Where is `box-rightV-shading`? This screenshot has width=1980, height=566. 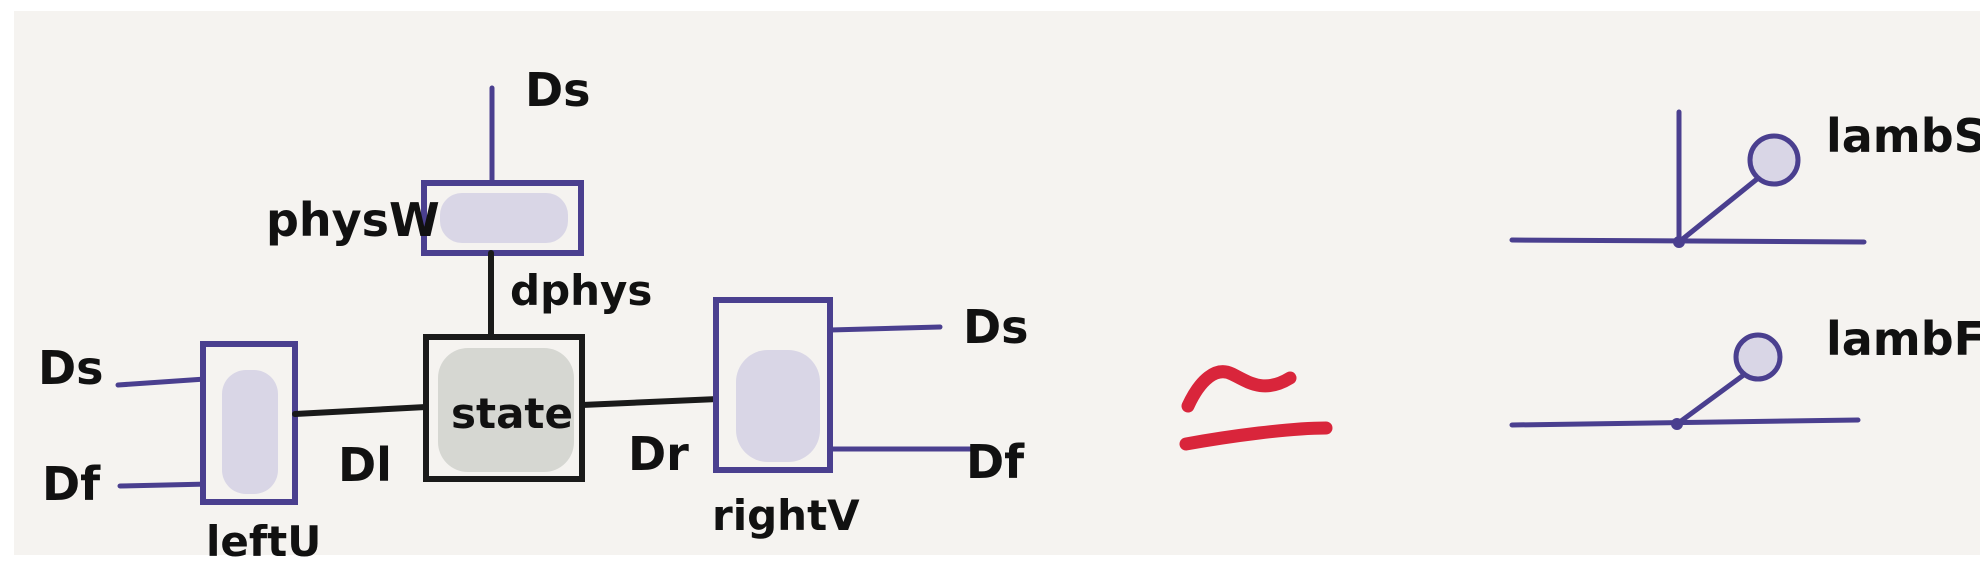 box-rightV-shading is located at coordinates (778, 406).